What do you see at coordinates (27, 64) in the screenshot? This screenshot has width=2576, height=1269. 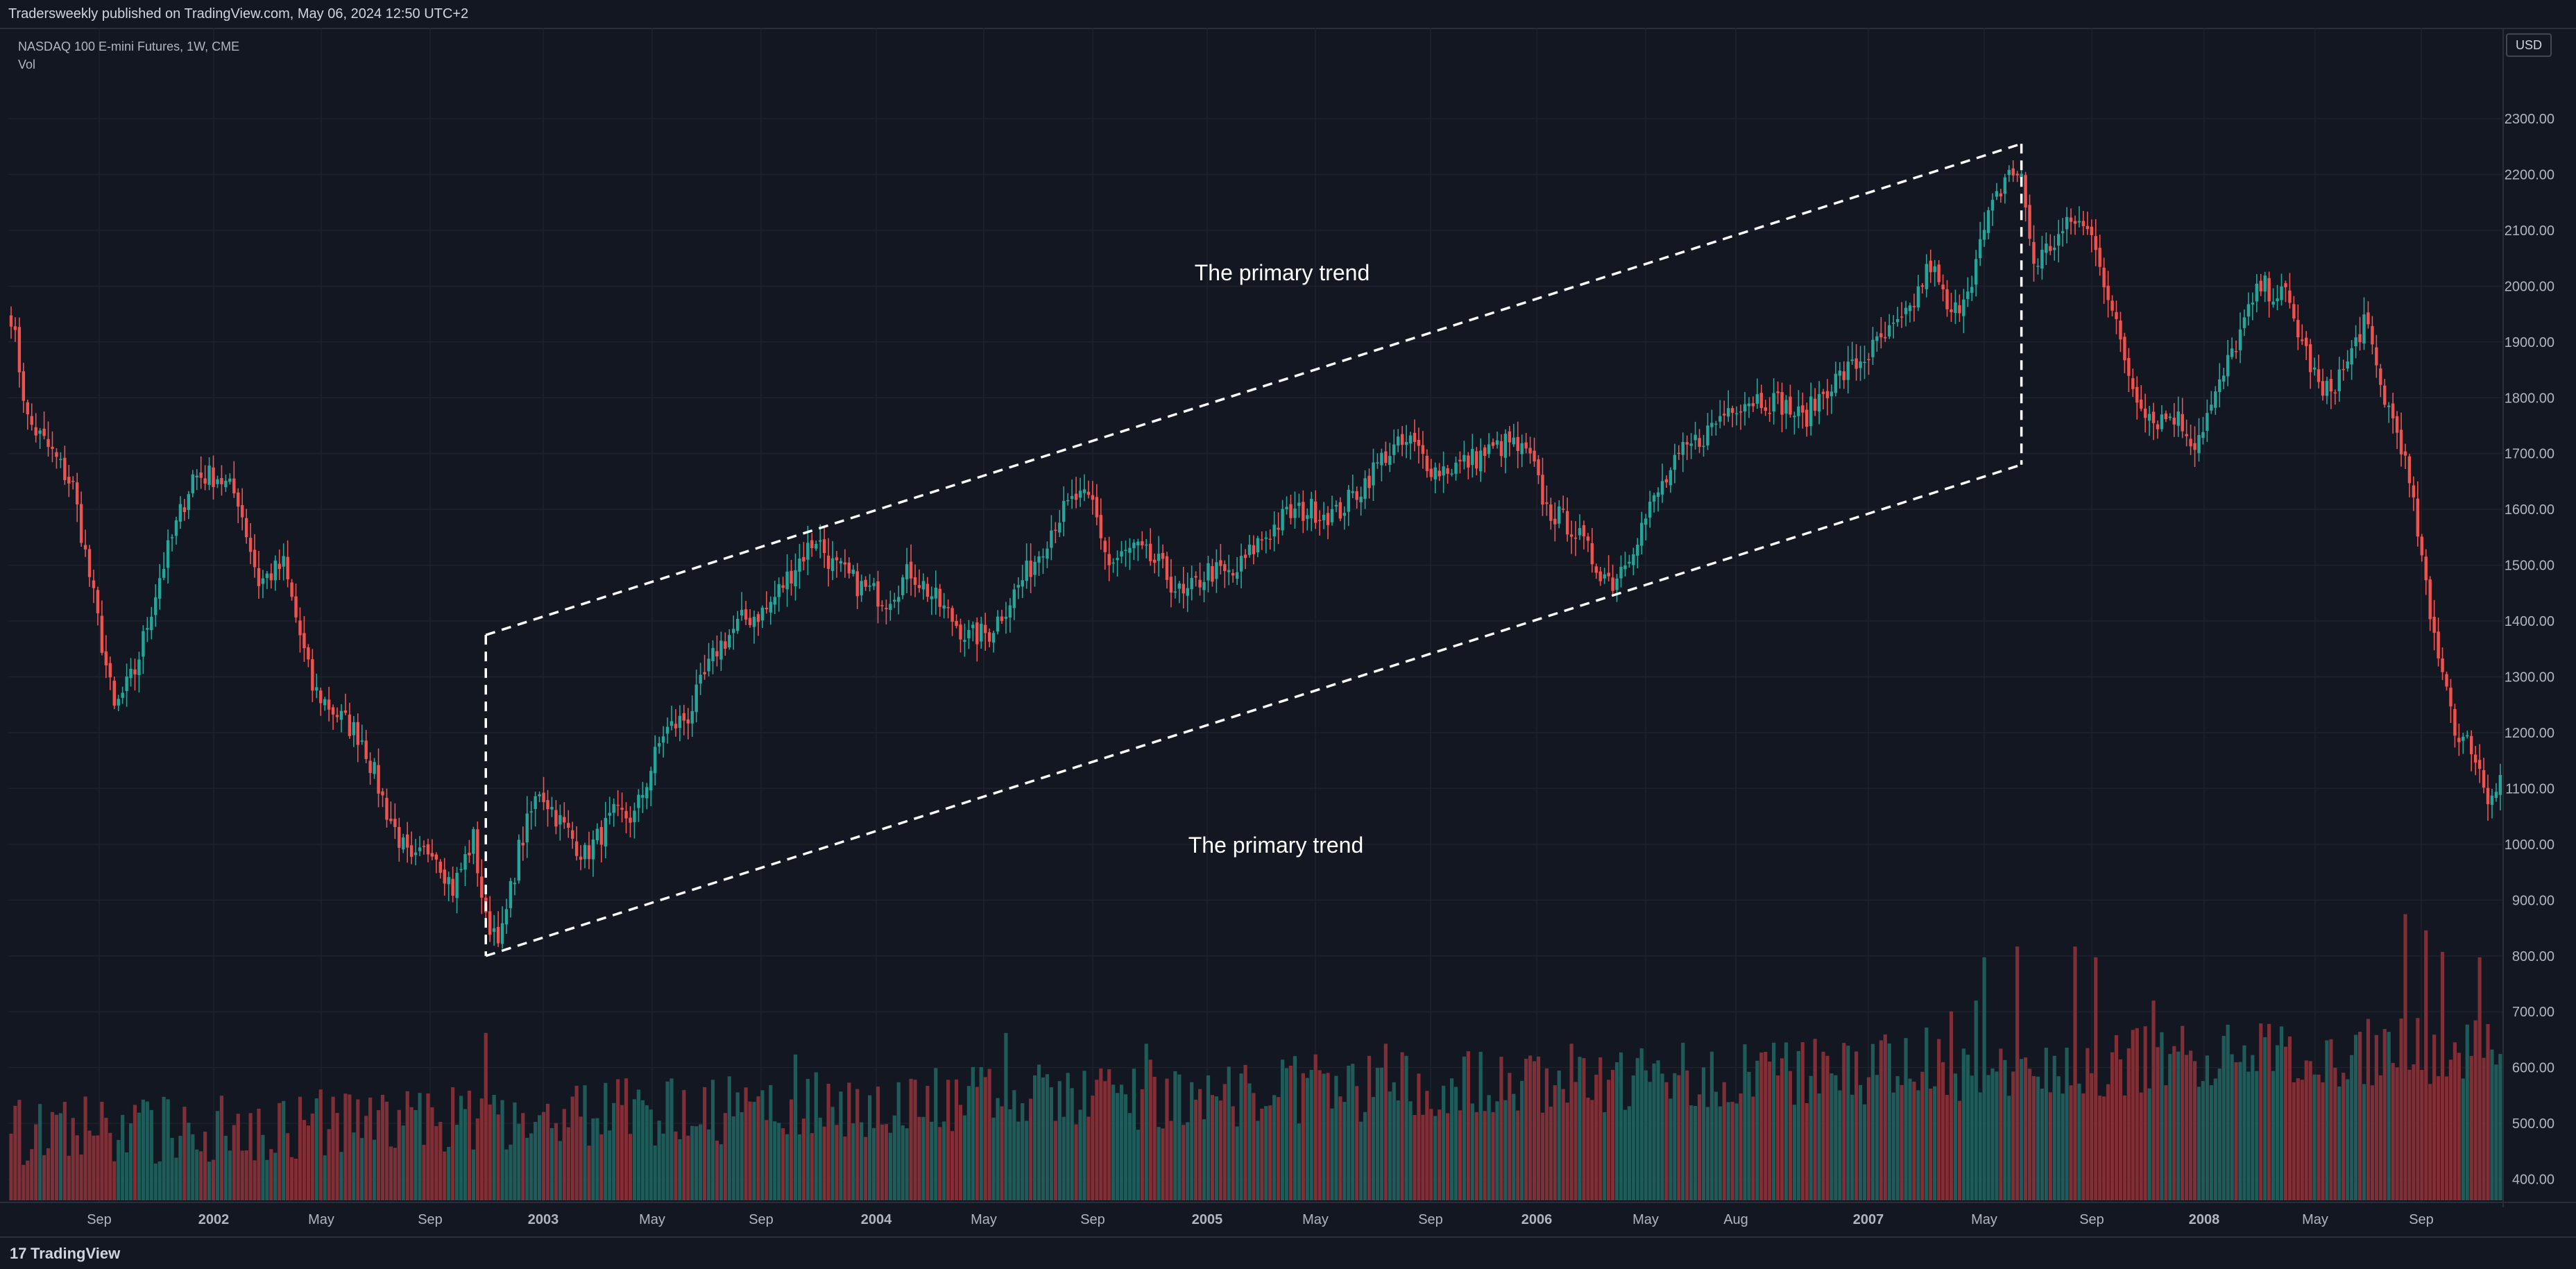 I see `volume-indicator-label: Vol` at bounding box center [27, 64].